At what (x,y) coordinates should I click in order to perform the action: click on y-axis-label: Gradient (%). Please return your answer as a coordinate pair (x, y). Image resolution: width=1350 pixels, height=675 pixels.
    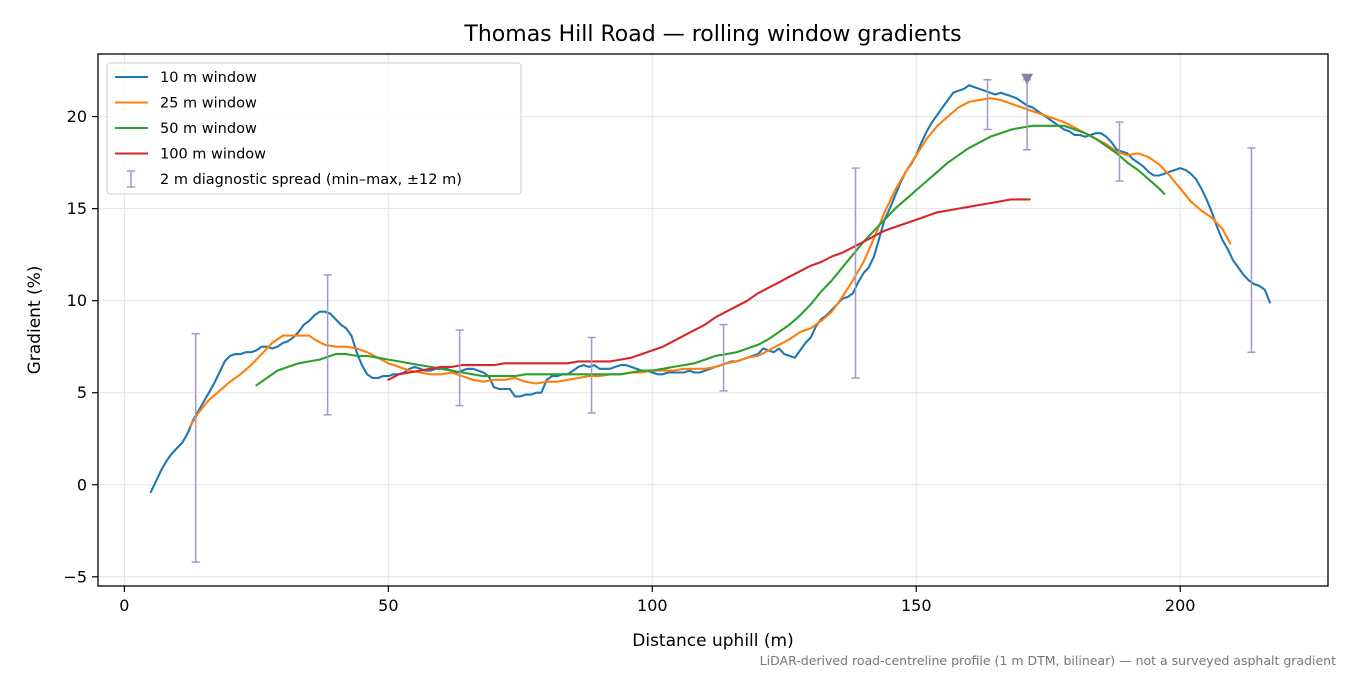
    Looking at the image, I should click on (35, 320).